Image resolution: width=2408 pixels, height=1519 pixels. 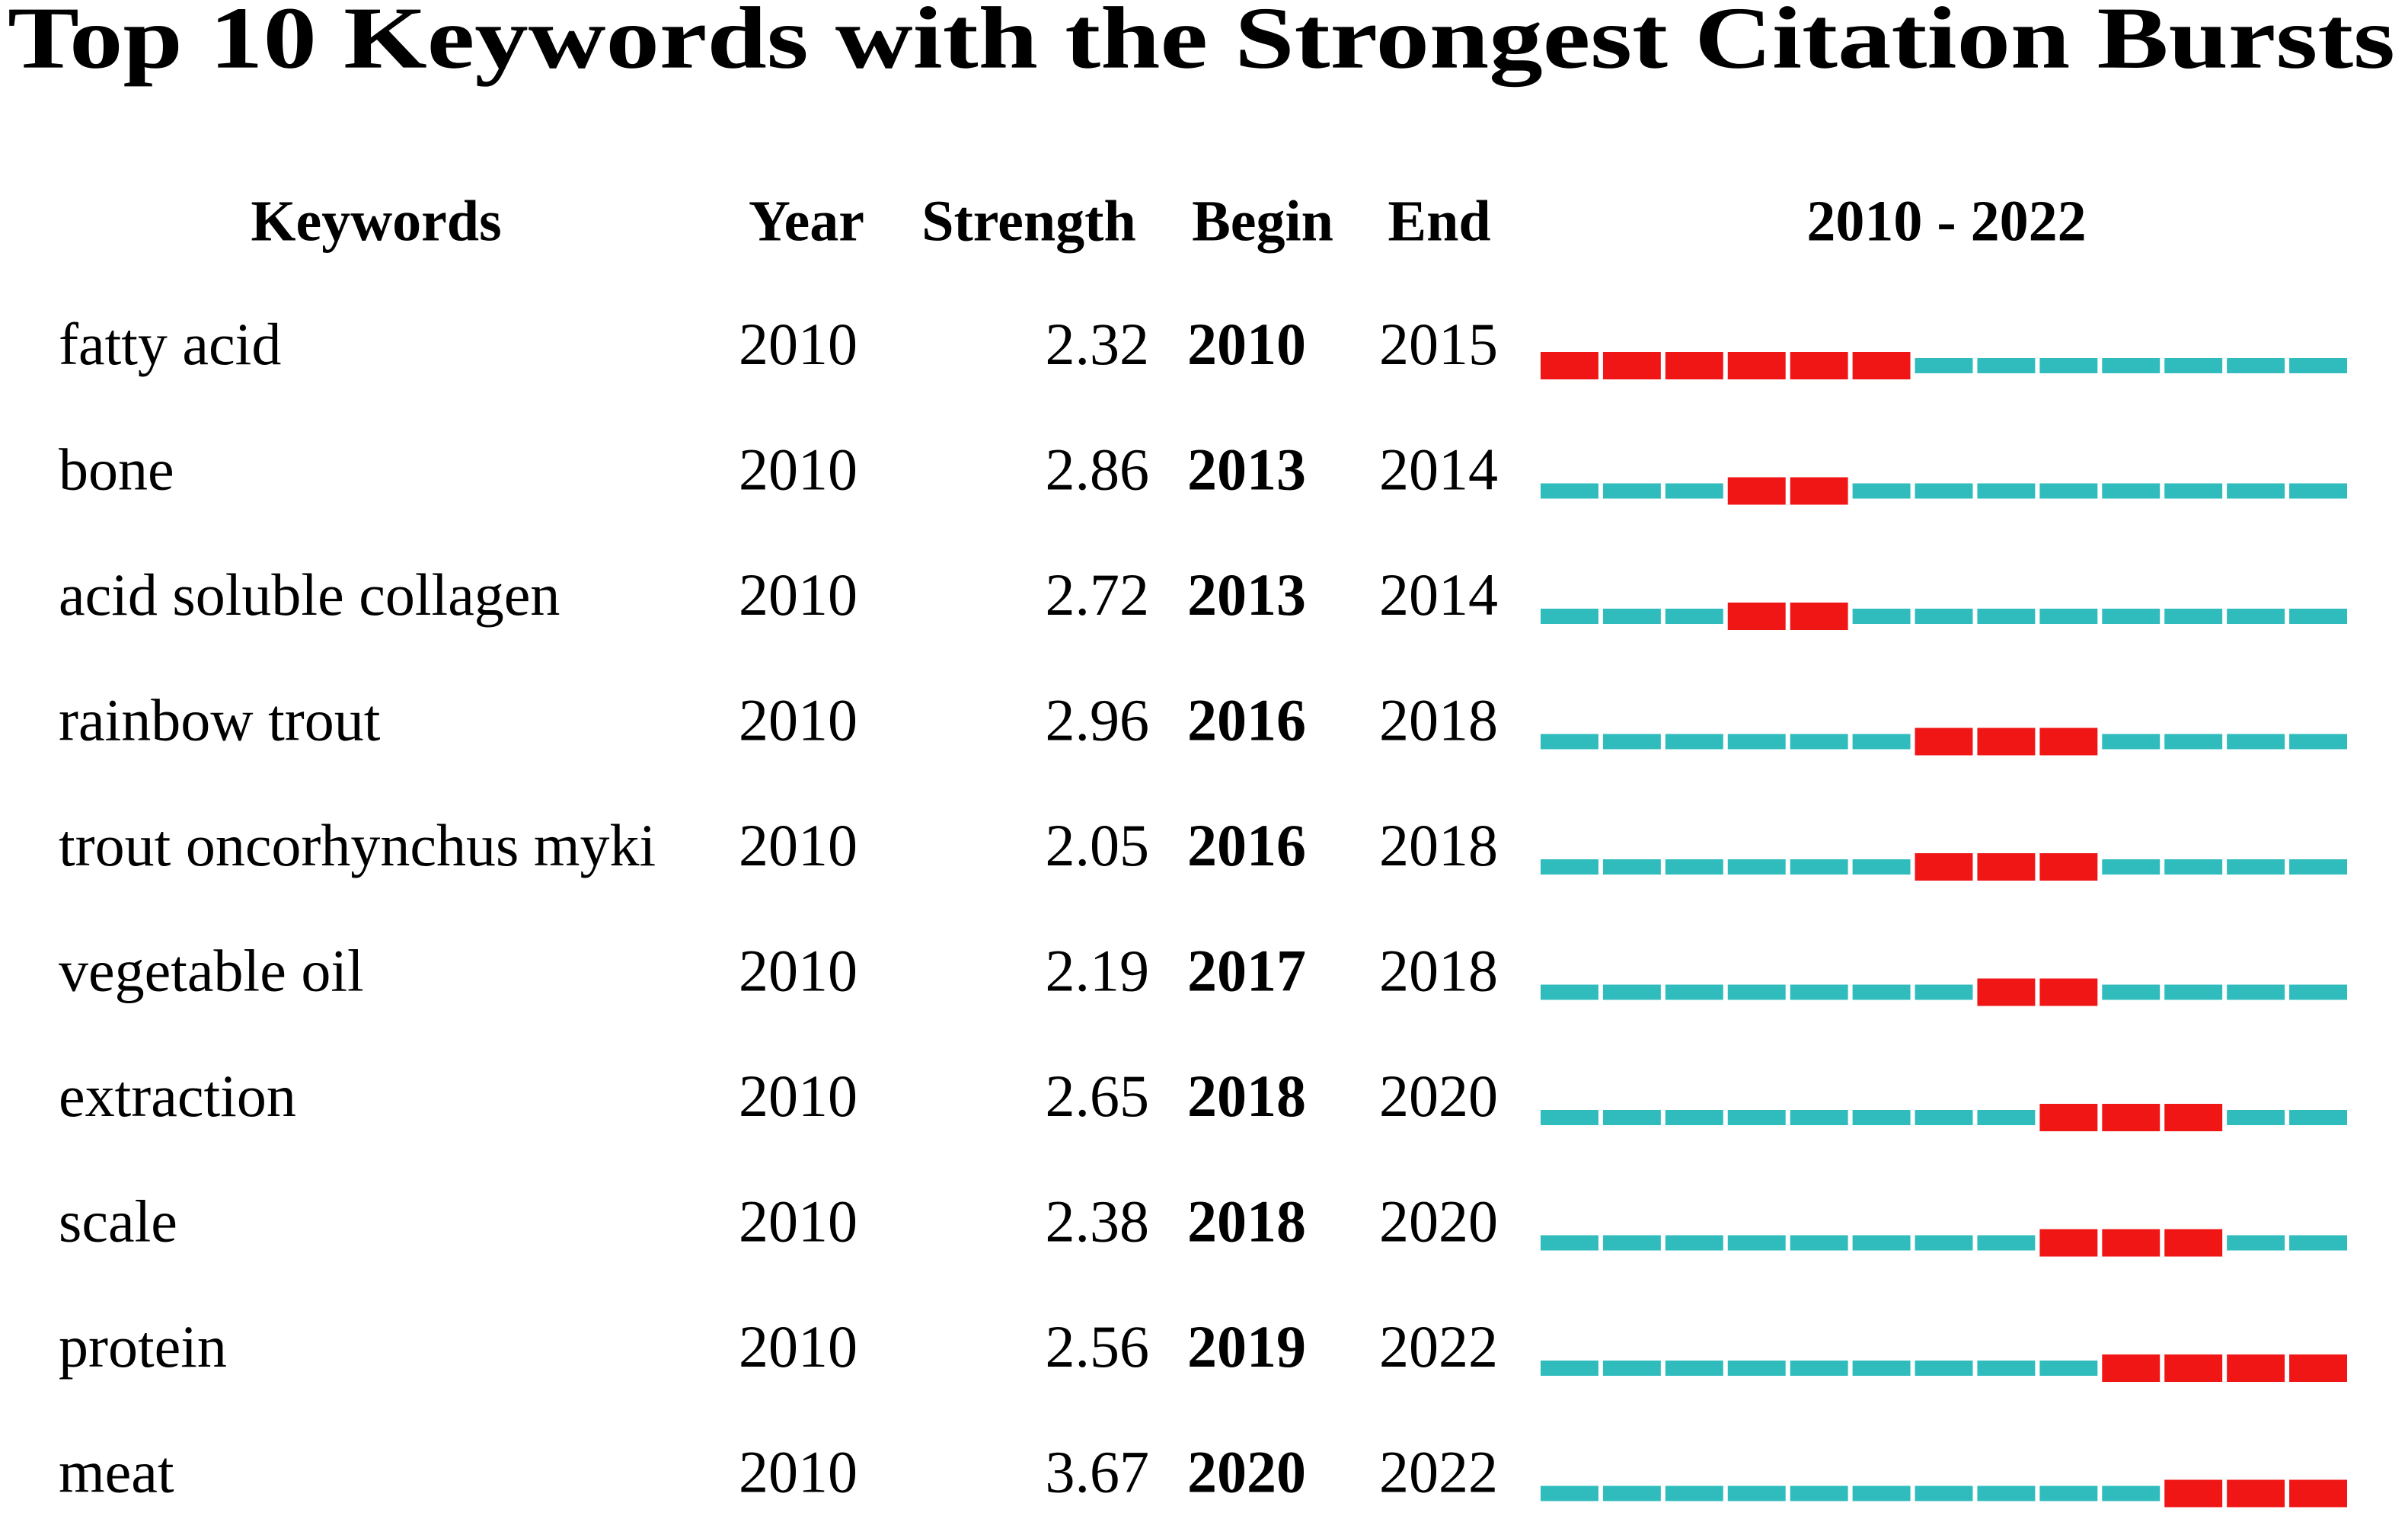 I want to click on header-year: Year, so click(x=807, y=221).